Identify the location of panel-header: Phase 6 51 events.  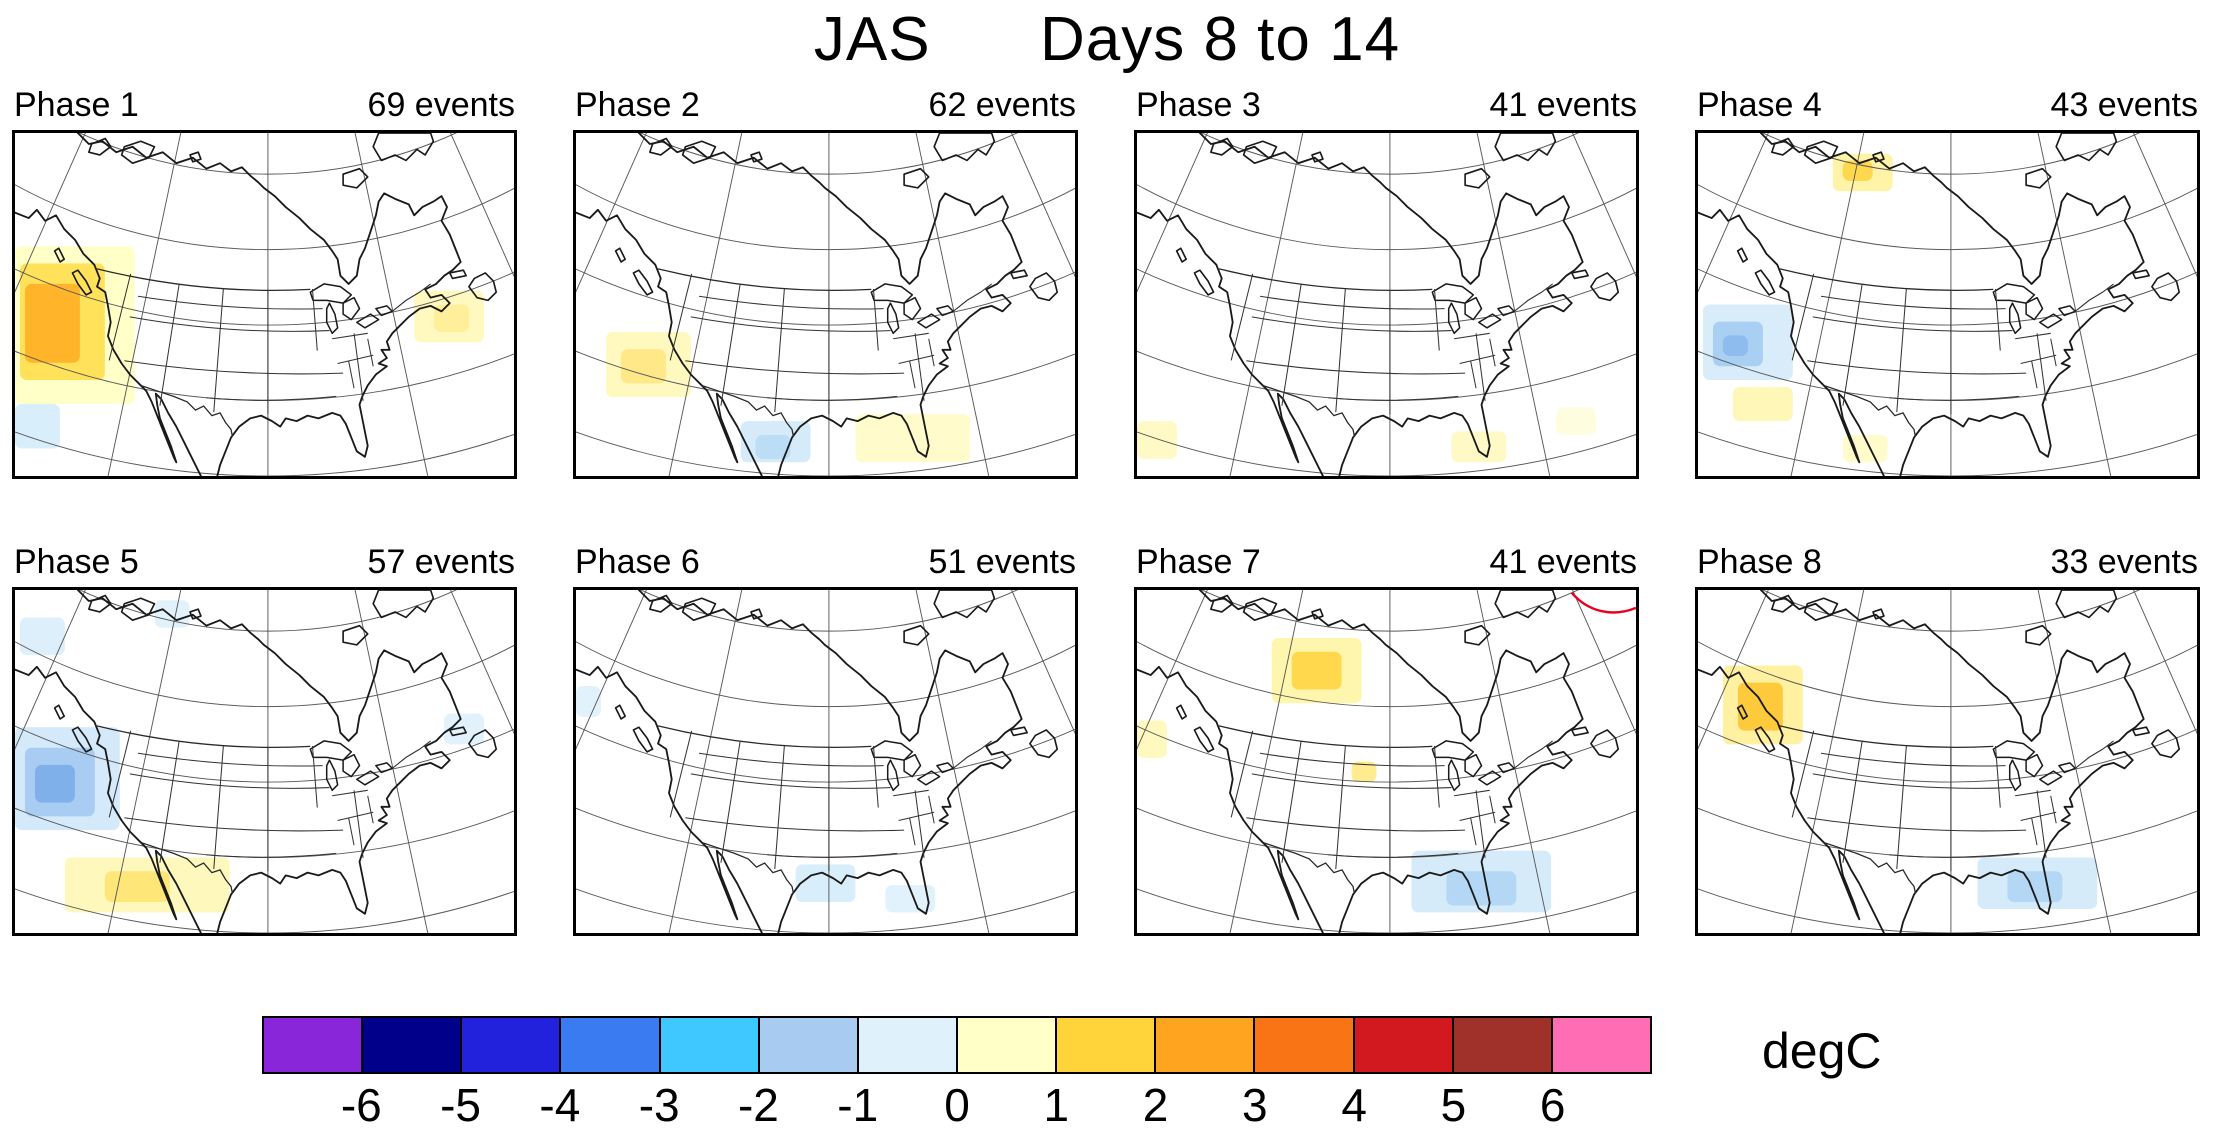
(825, 565).